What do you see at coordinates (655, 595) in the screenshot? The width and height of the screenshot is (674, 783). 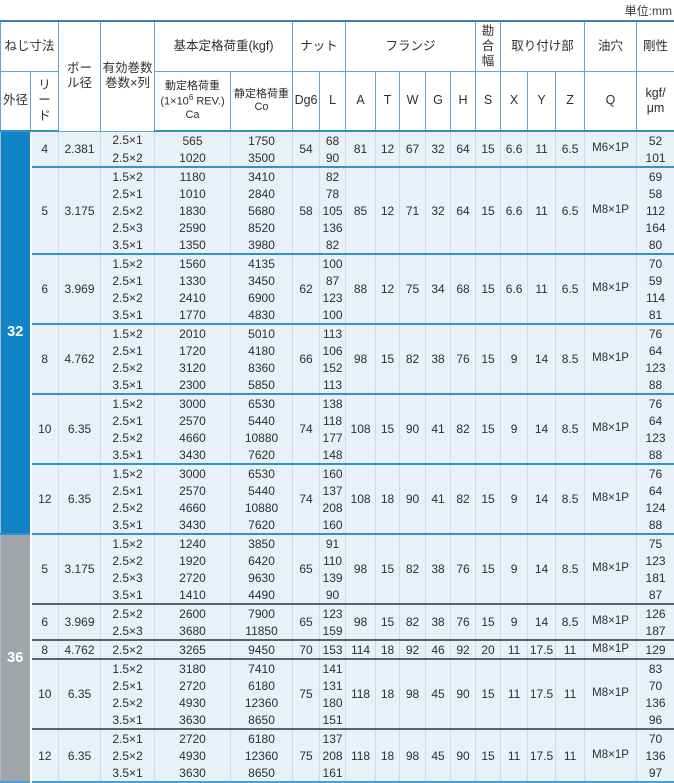 I see `cell-rigidity: 87` at bounding box center [655, 595].